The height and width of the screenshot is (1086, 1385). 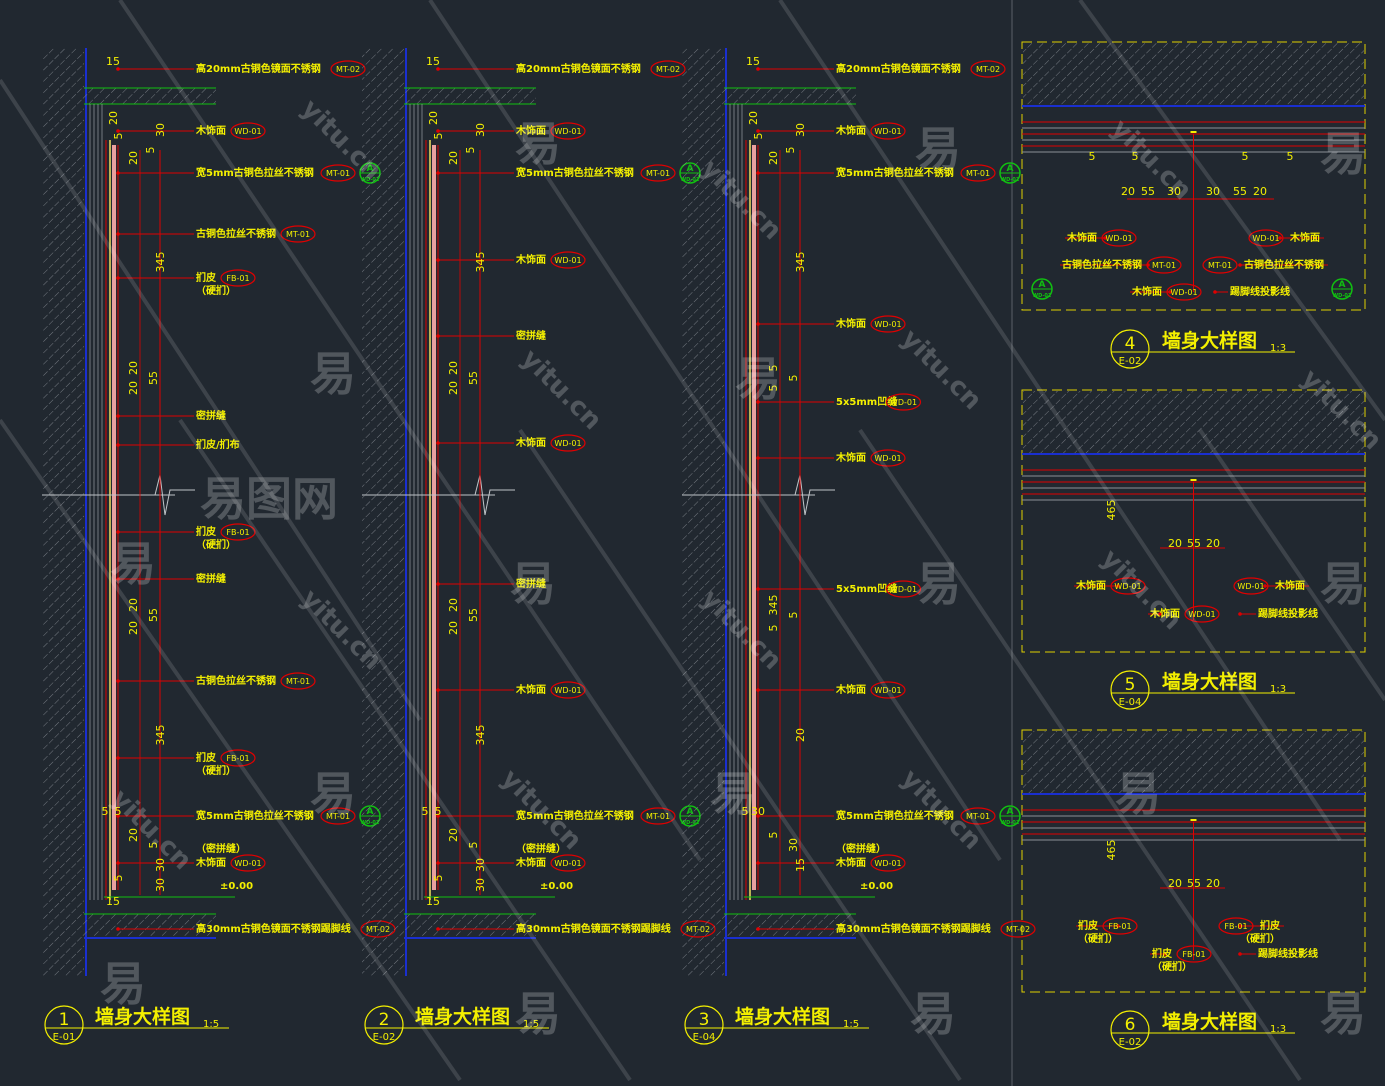 I want to click on watermark-site: yitu.cn, so click(x=541, y=810).